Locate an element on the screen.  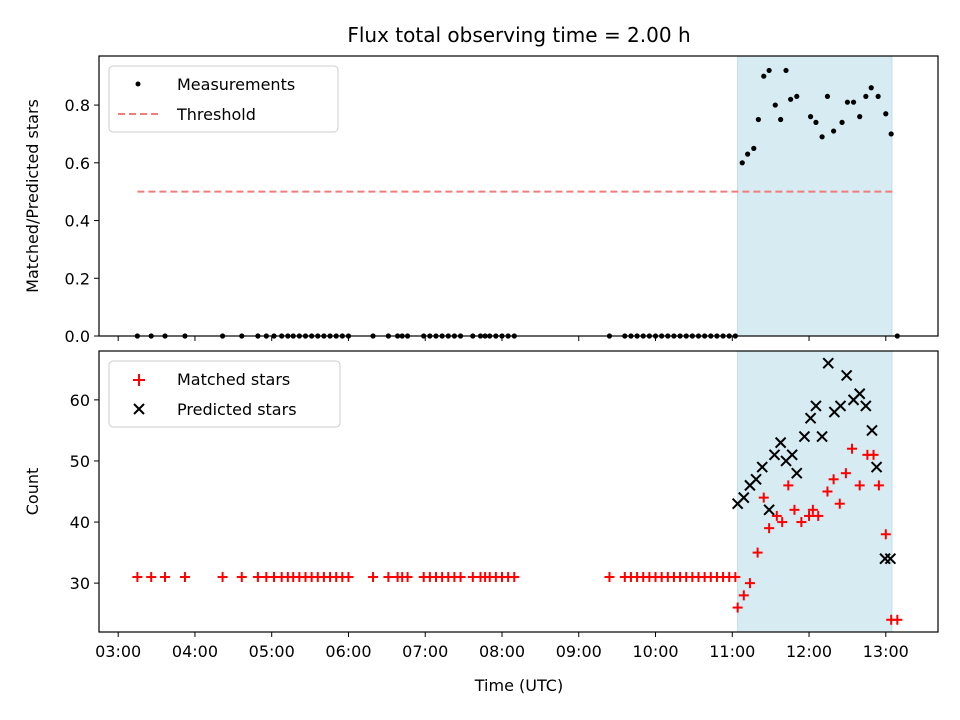
chart-title: Flux total observing time = 2.00 h is located at coordinates (518, 35).